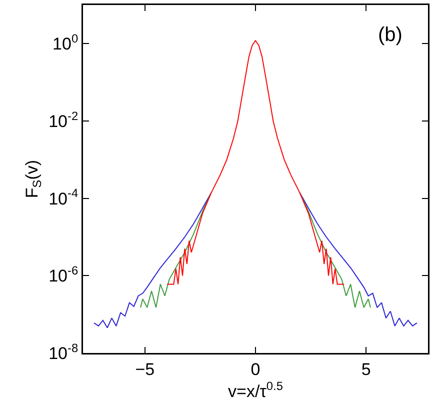  What do you see at coordinates (63, 119) in the screenshot?
I see `y-tick-label: 10$^{-2}$` at bounding box center [63, 119].